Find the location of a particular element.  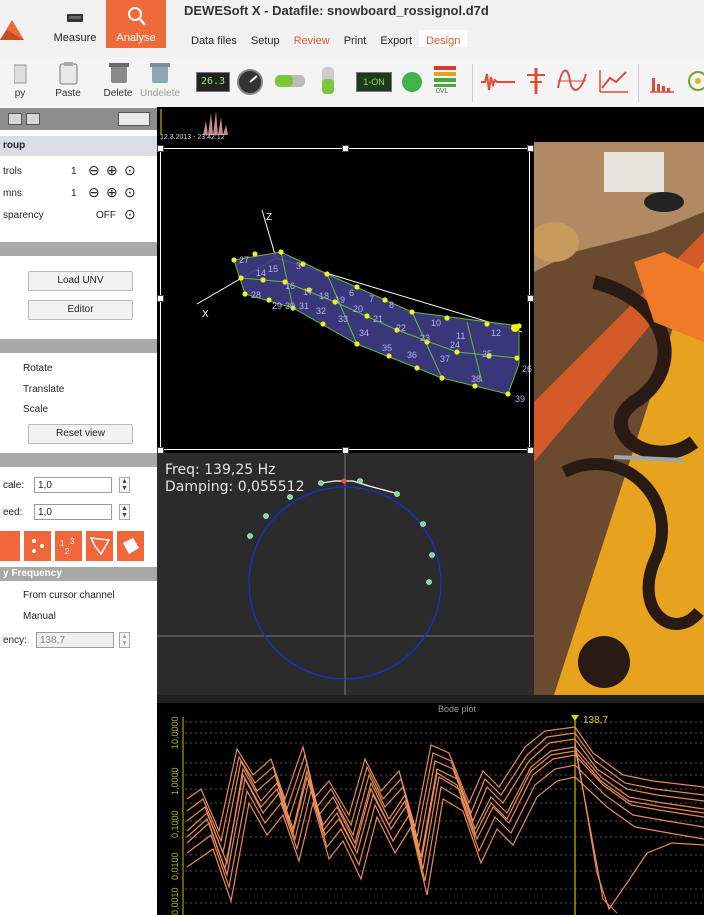

recorder-overview is located at coordinates (430, 124).